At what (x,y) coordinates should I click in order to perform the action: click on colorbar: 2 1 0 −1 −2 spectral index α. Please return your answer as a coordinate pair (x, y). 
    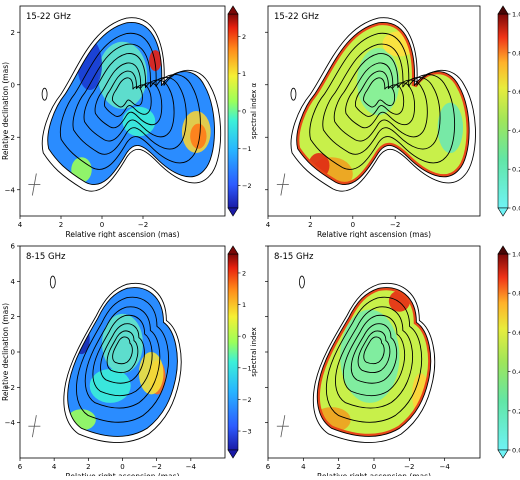
    Looking at the image, I should click on (242, 111).